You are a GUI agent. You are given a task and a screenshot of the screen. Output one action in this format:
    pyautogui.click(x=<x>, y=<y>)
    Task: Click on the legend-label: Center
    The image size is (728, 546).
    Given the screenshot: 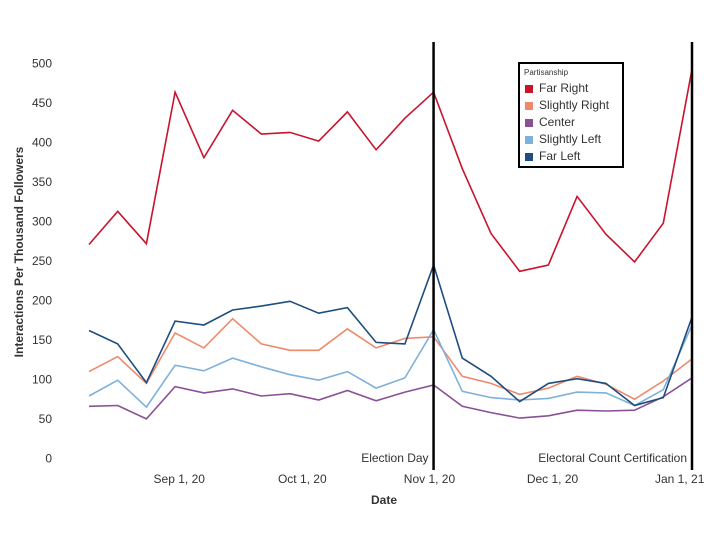 What is the action you would take?
    pyautogui.click(x=557, y=122)
    